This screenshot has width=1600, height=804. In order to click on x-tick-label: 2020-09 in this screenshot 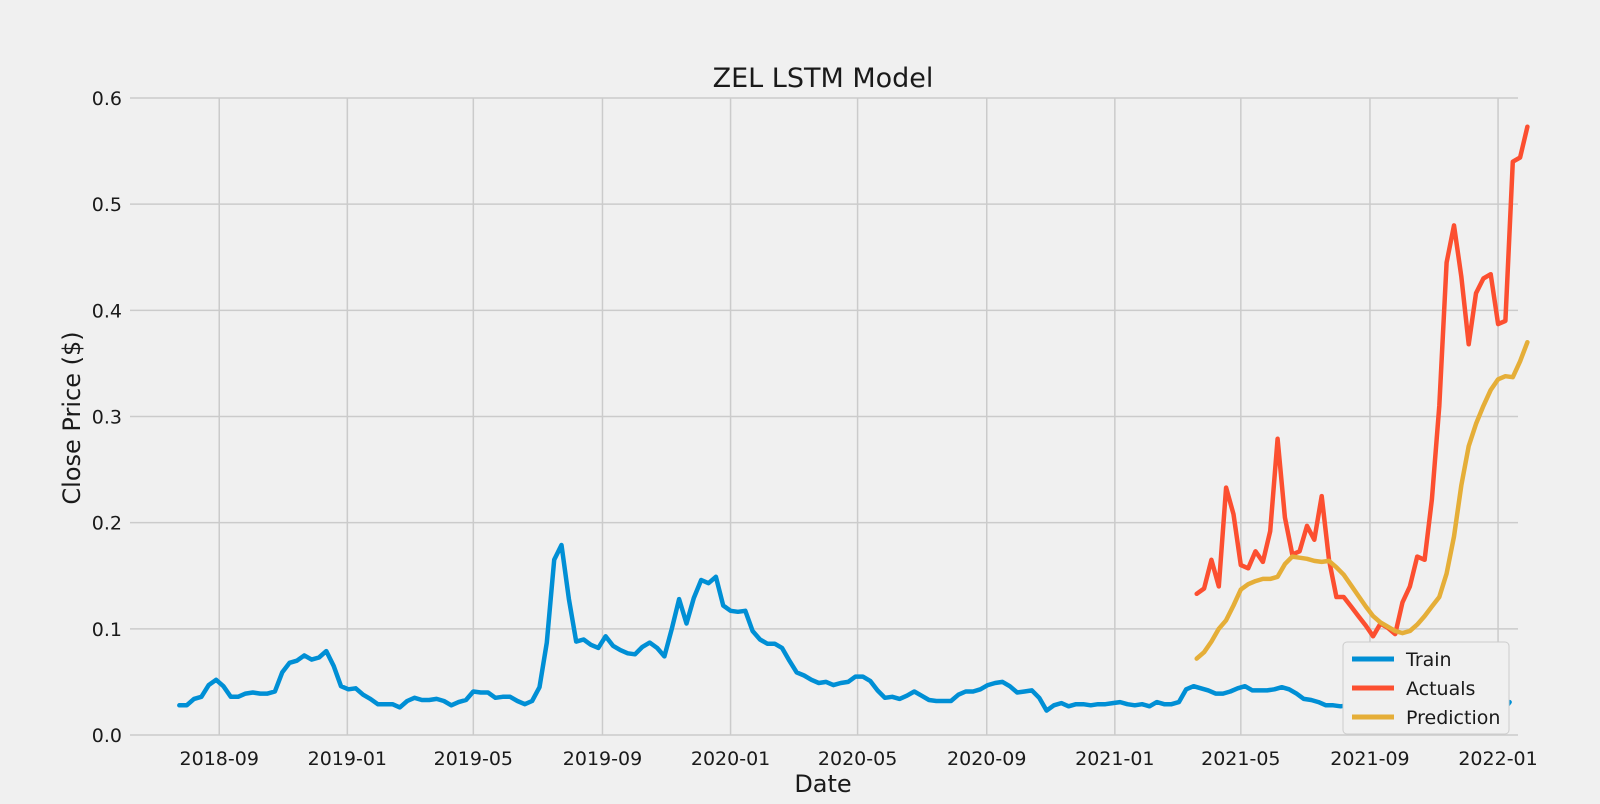, I will do `click(986, 759)`.